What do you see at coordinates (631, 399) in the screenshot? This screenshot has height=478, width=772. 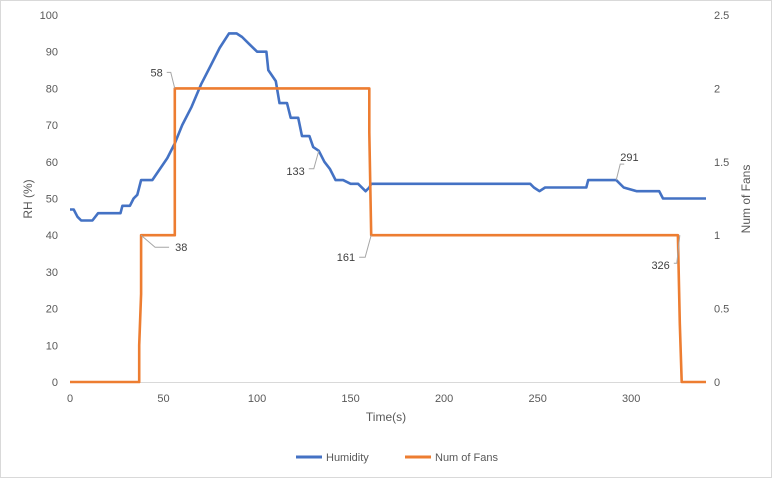 I see `x-tick-label: 300` at bounding box center [631, 399].